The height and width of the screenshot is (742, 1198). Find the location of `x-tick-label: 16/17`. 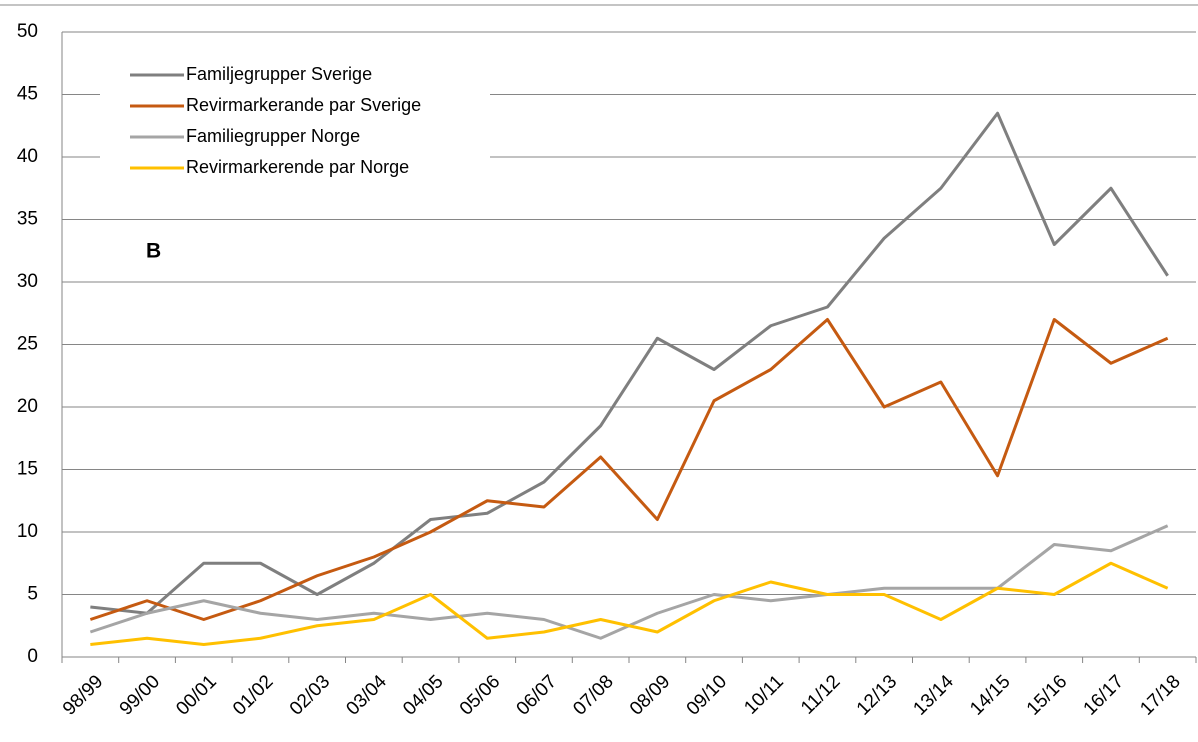

x-tick-label: 16/17 is located at coordinates (1104, 695).